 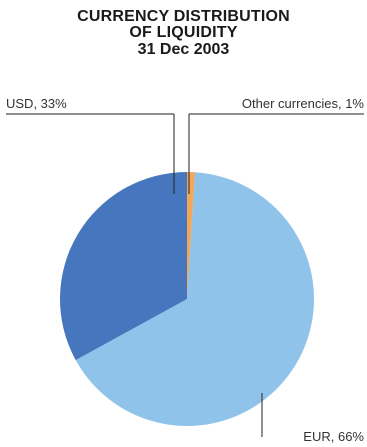 I want to click on usd-label: USD, 33%, so click(x=36, y=103).